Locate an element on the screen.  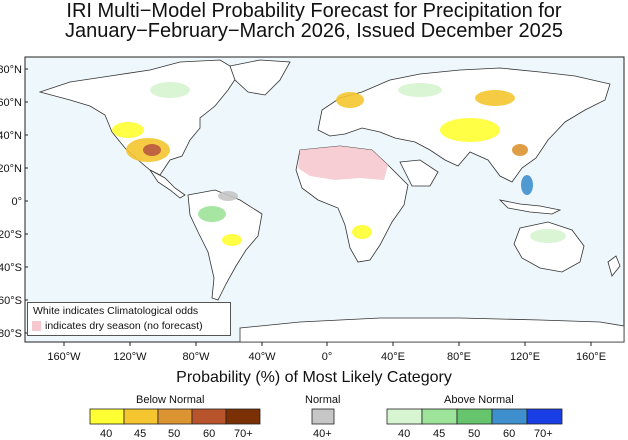
legend-label: 40+ is located at coordinates (322, 434).